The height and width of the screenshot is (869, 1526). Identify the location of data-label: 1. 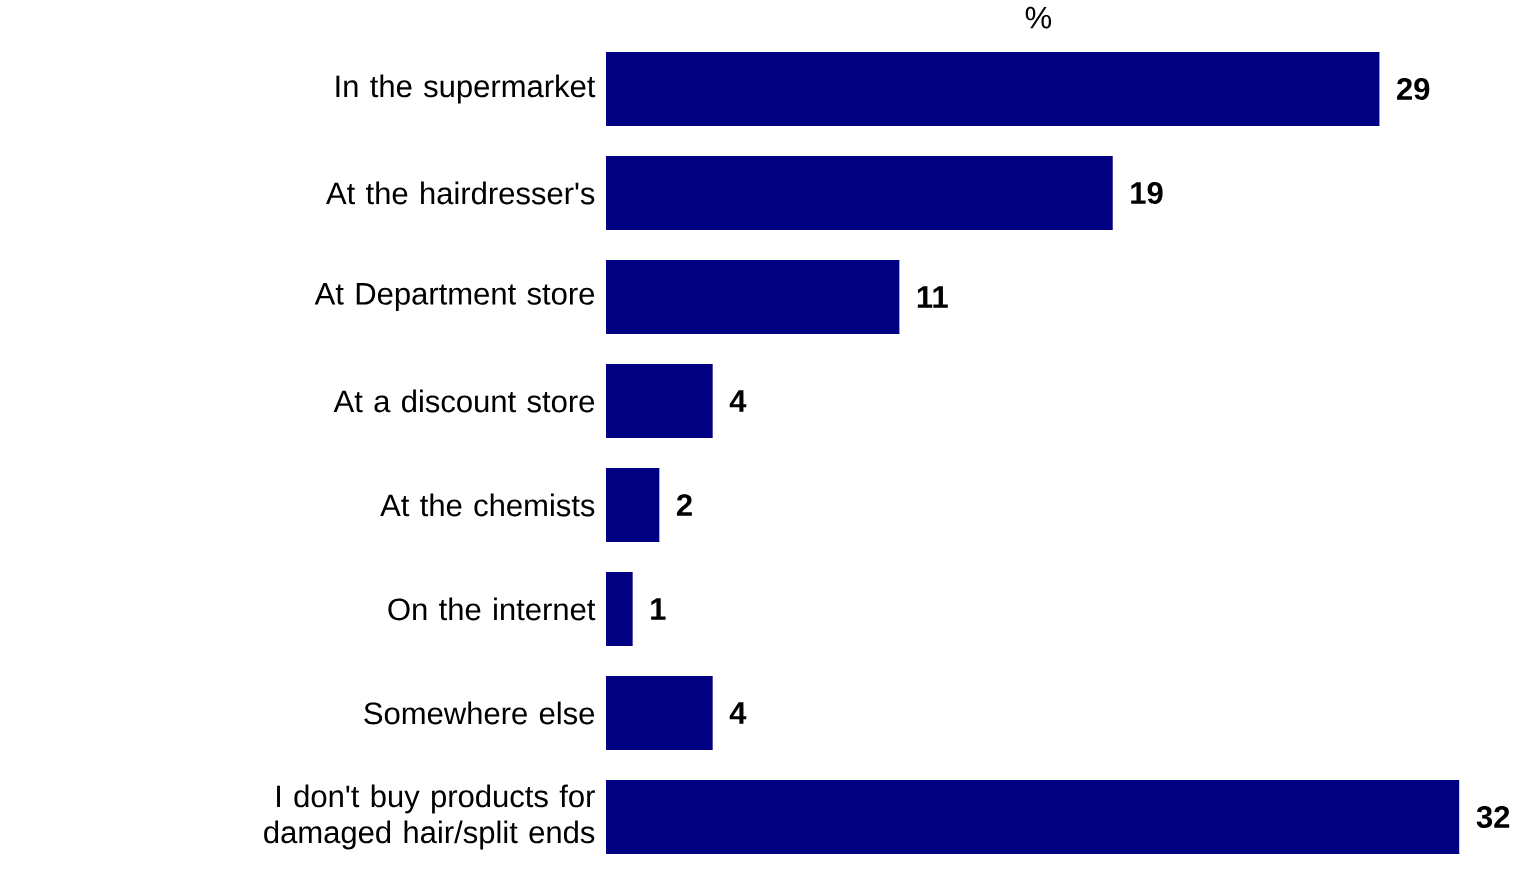
(658, 609).